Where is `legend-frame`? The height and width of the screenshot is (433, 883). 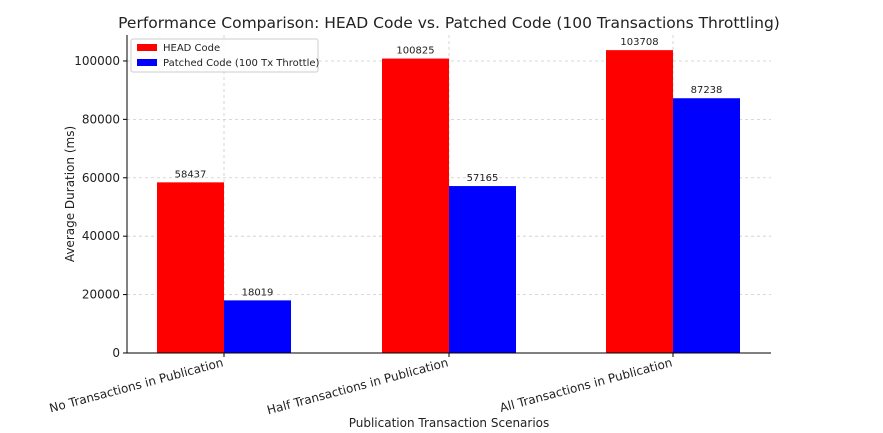
legend-frame is located at coordinates (224, 55).